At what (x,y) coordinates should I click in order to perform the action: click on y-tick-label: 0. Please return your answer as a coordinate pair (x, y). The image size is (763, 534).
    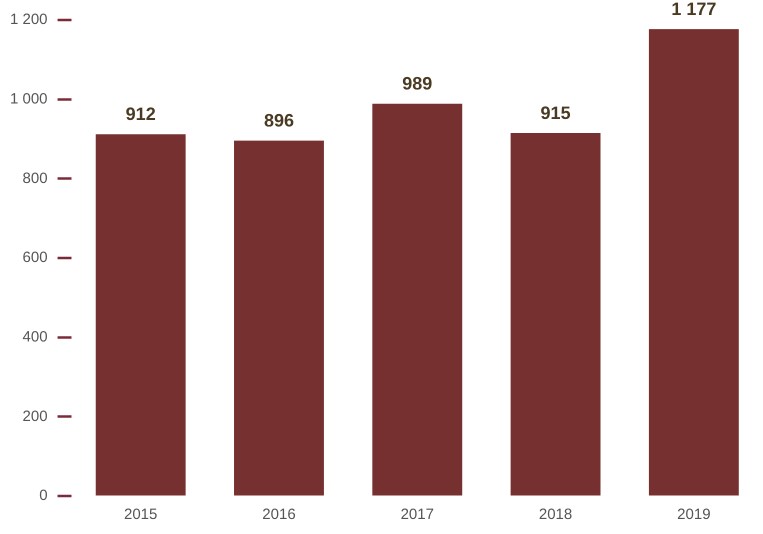
    Looking at the image, I should click on (43, 495).